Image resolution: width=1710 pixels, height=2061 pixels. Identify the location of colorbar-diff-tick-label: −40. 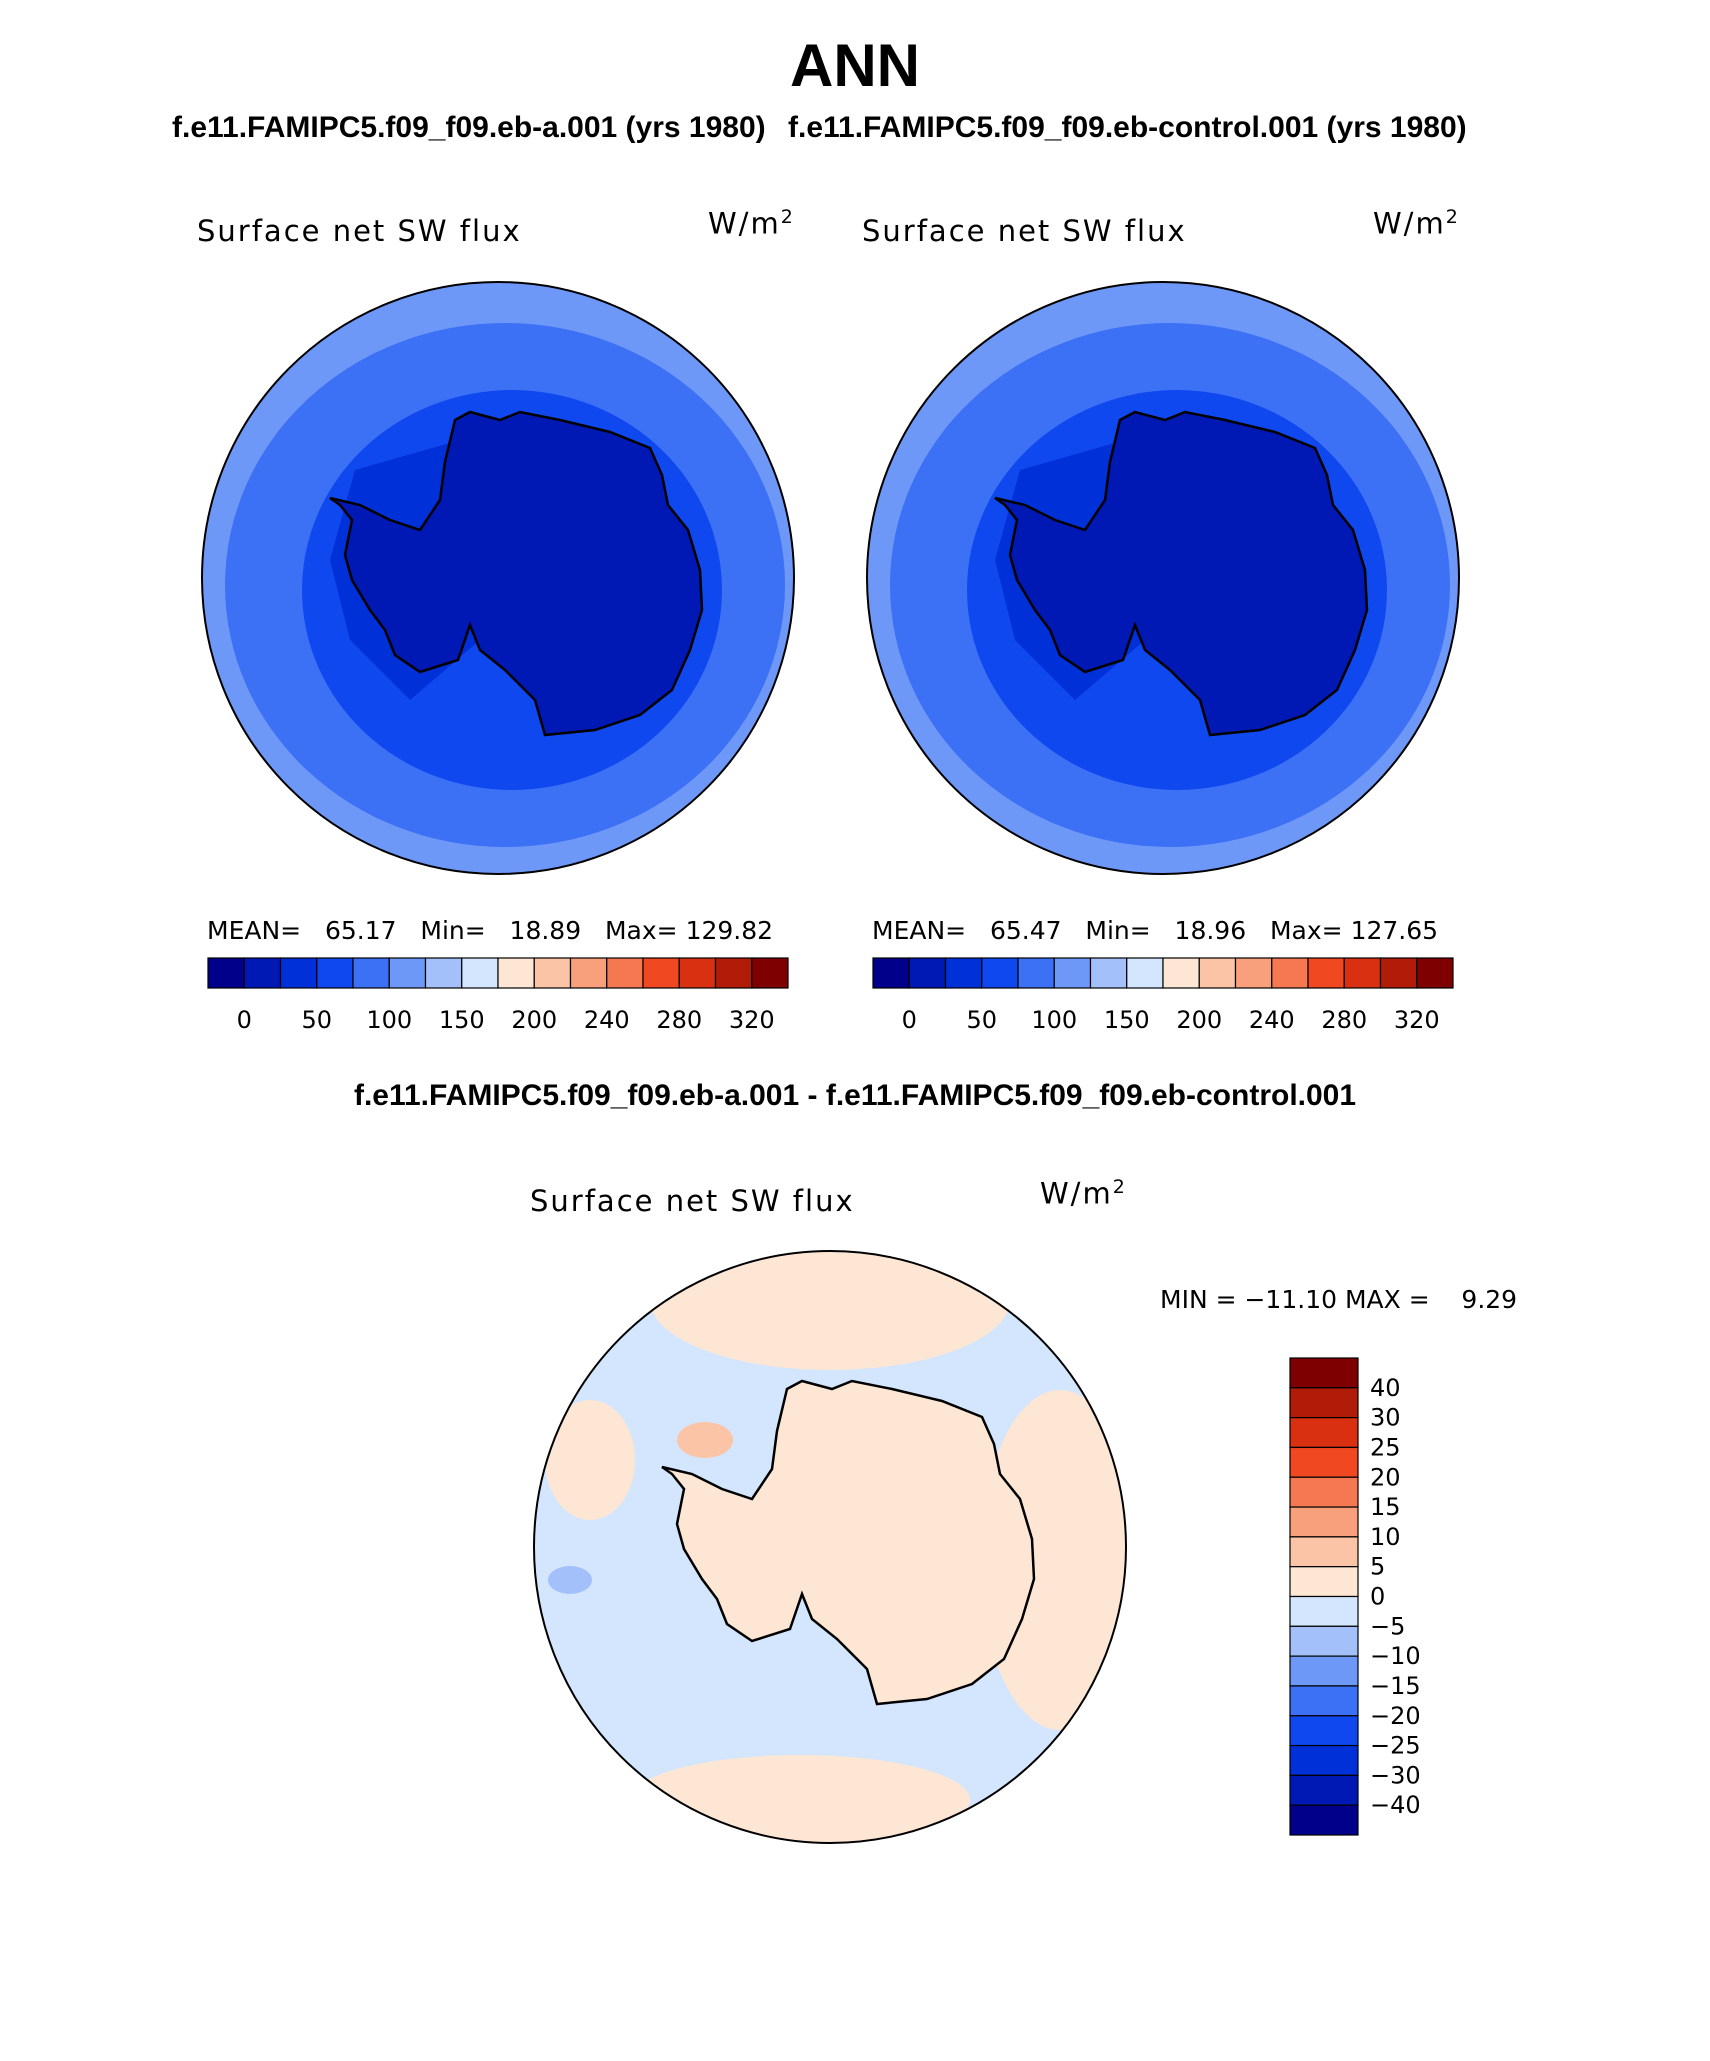
(1395, 1805).